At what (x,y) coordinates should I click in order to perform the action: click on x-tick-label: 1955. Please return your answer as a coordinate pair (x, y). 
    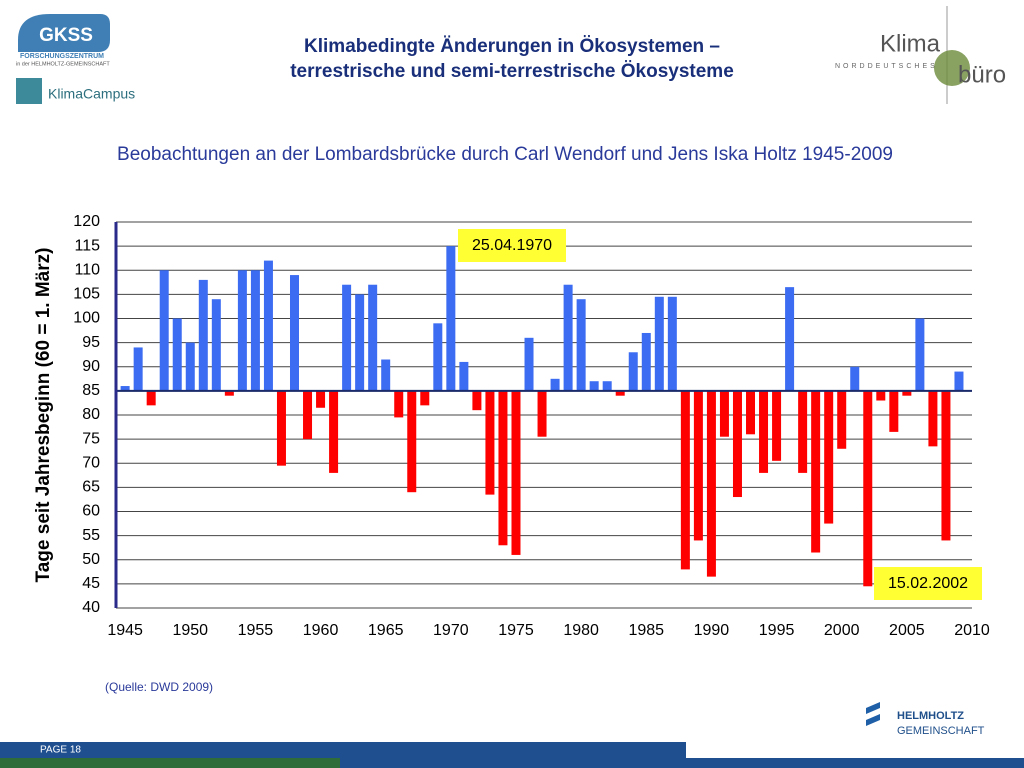
    Looking at the image, I should click on (256, 630).